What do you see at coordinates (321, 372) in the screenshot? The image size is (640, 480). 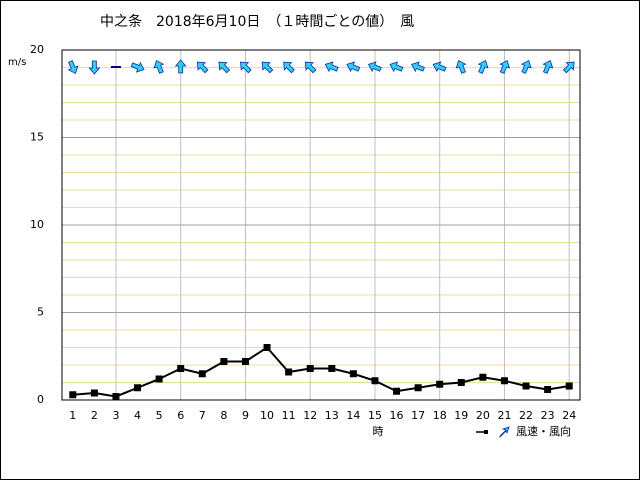 I see `series-line` at bounding box center [321, 372].